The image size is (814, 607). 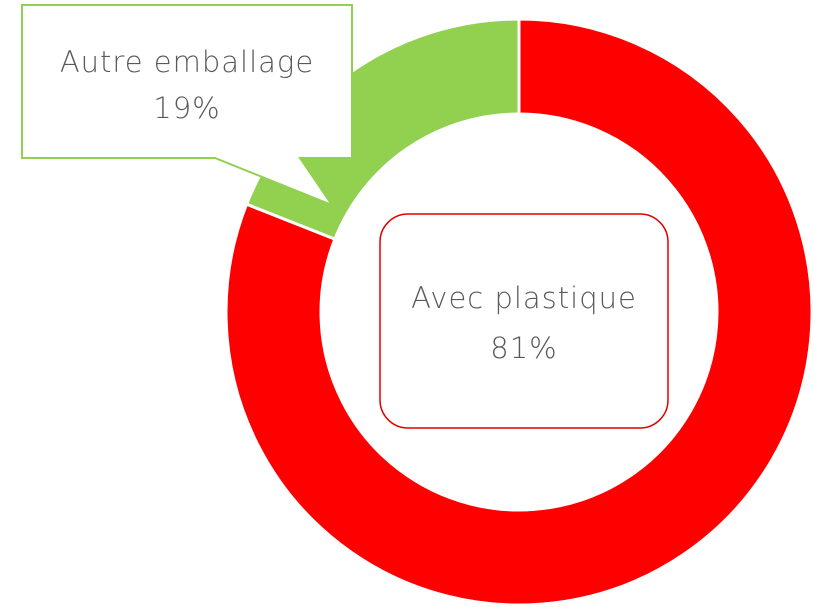 I want to click on slice-value-label: 19%, so click(x=186, y=108).